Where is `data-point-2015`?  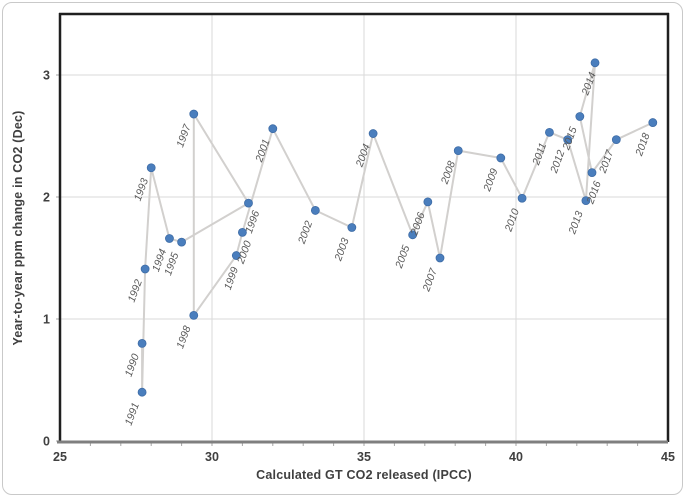
data-point-2015 is located at coordinates (580, 116).